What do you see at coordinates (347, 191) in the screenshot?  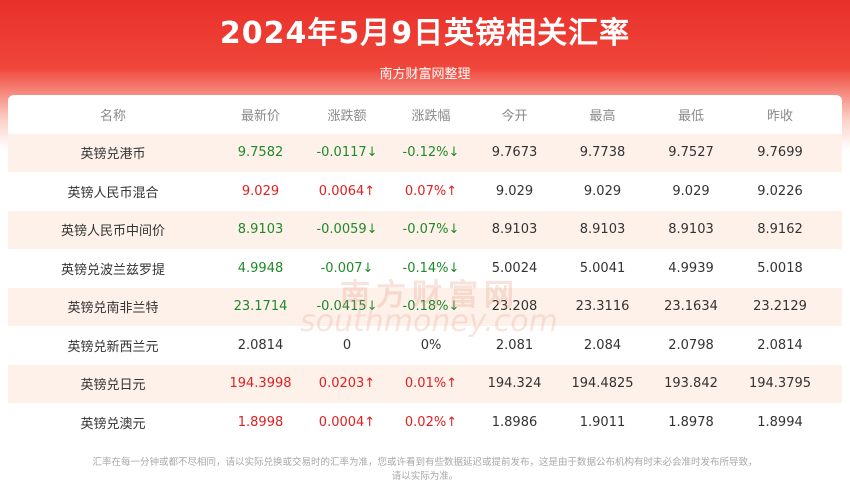 I see `row-change: 0.0064↑` at bounding box center [347, 191].